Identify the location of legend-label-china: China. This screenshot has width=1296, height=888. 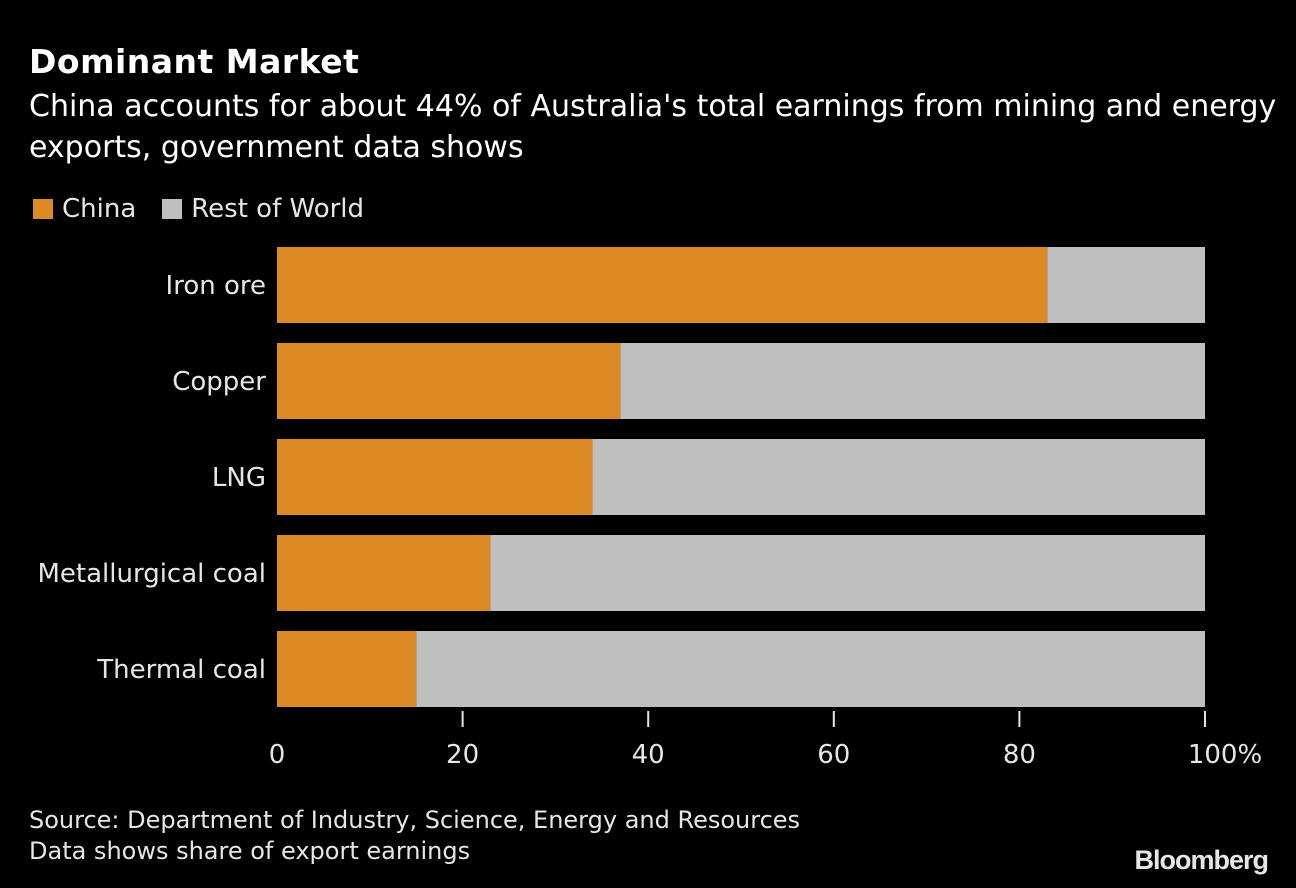
(99, 209).